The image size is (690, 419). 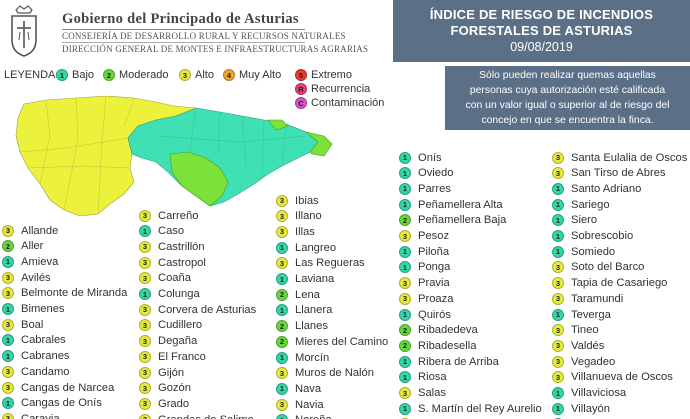 I want to click on municipality-name: Oviedo, so click(x=436, y=173).